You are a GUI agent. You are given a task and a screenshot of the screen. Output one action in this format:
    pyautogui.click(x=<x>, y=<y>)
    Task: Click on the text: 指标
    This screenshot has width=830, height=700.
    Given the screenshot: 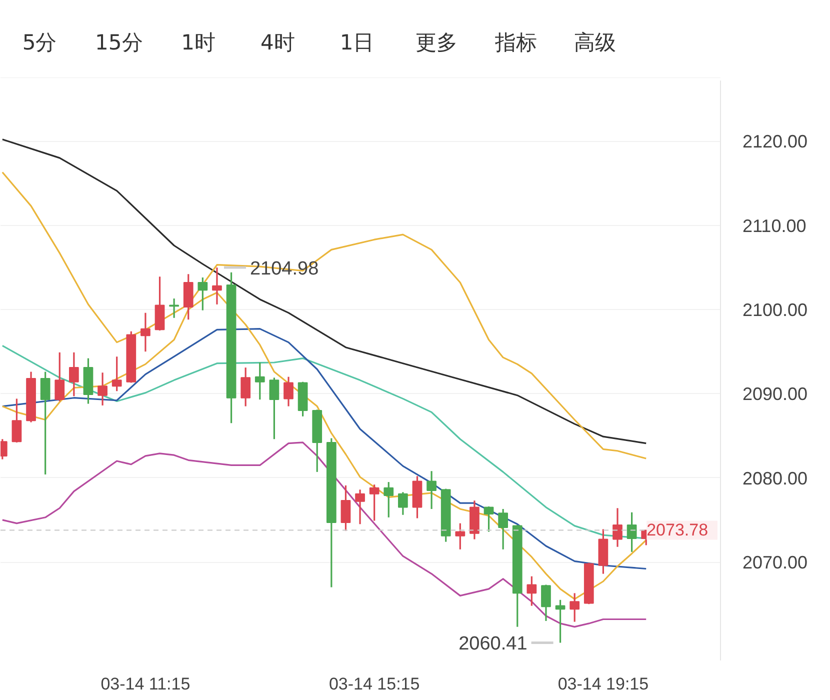 What is the action you would take?
    pyautogui.click(x=515, y=42)
    